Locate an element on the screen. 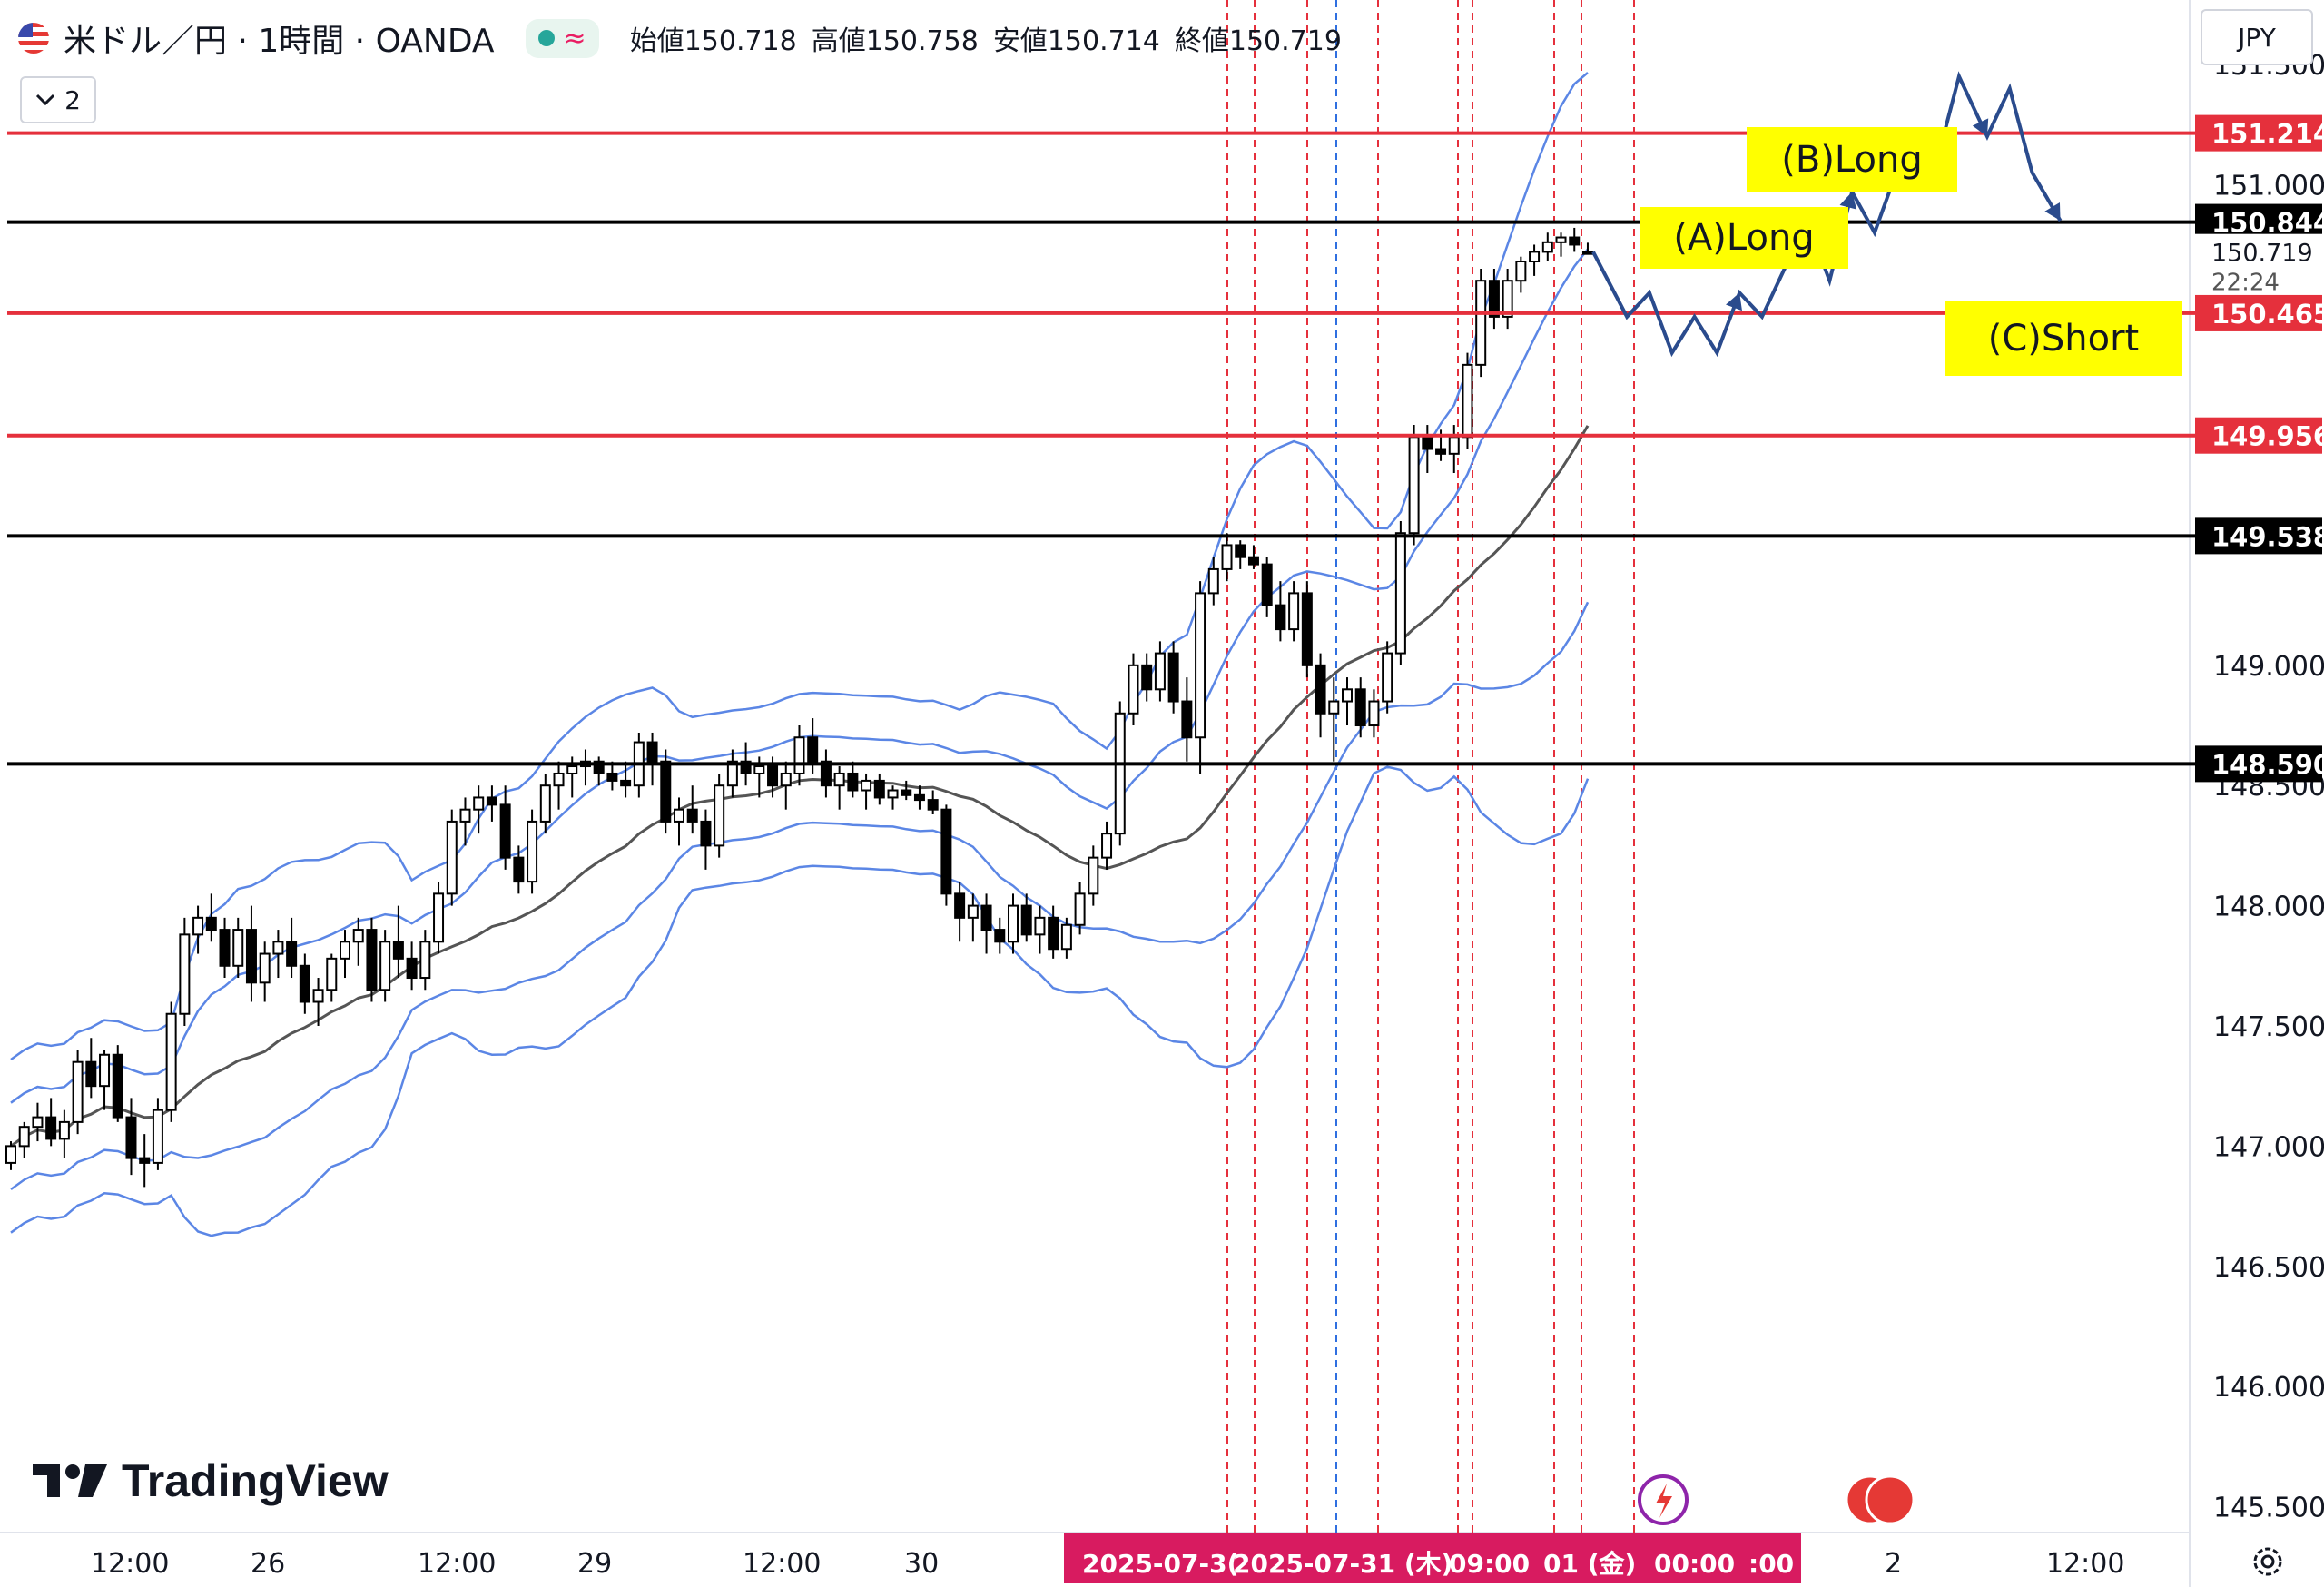 This screenshot has height=1587, width=2324. symbol-title: 米ドル／円 · 1時間 · OANDA is located at coordinates (279, 42).